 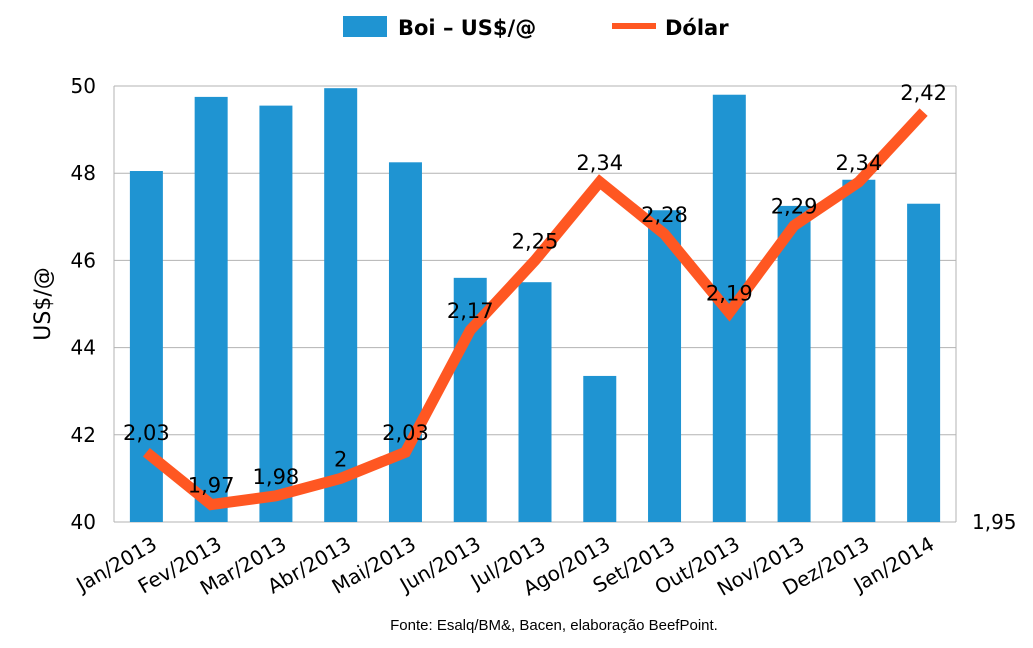 What do you see at coordinates (535, 241) in the screenshot?
I see `data-label: 2,25` at bounding box center [535, 241].